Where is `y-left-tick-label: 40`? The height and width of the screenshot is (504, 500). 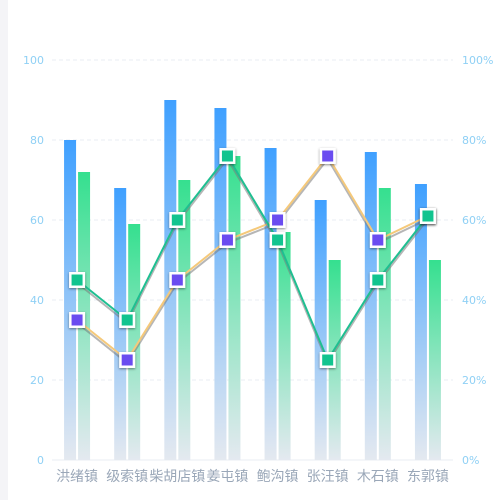 y-left-tick-label: 40 is located at coordinates (37, 300).